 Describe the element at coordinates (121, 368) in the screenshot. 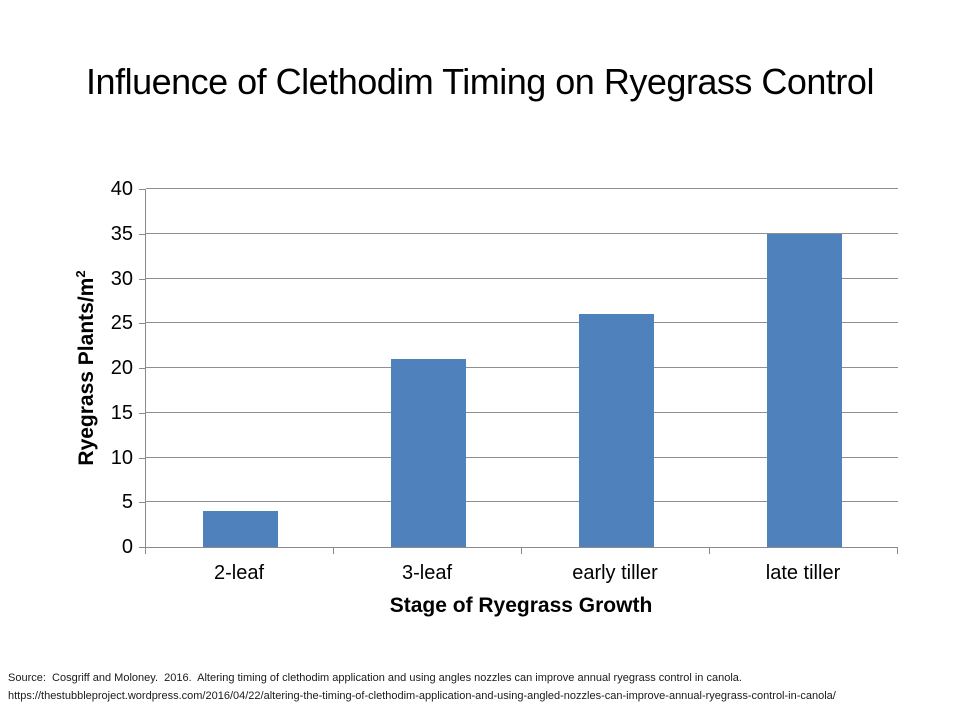

I see `y-tick-label-20: 20` at that location.